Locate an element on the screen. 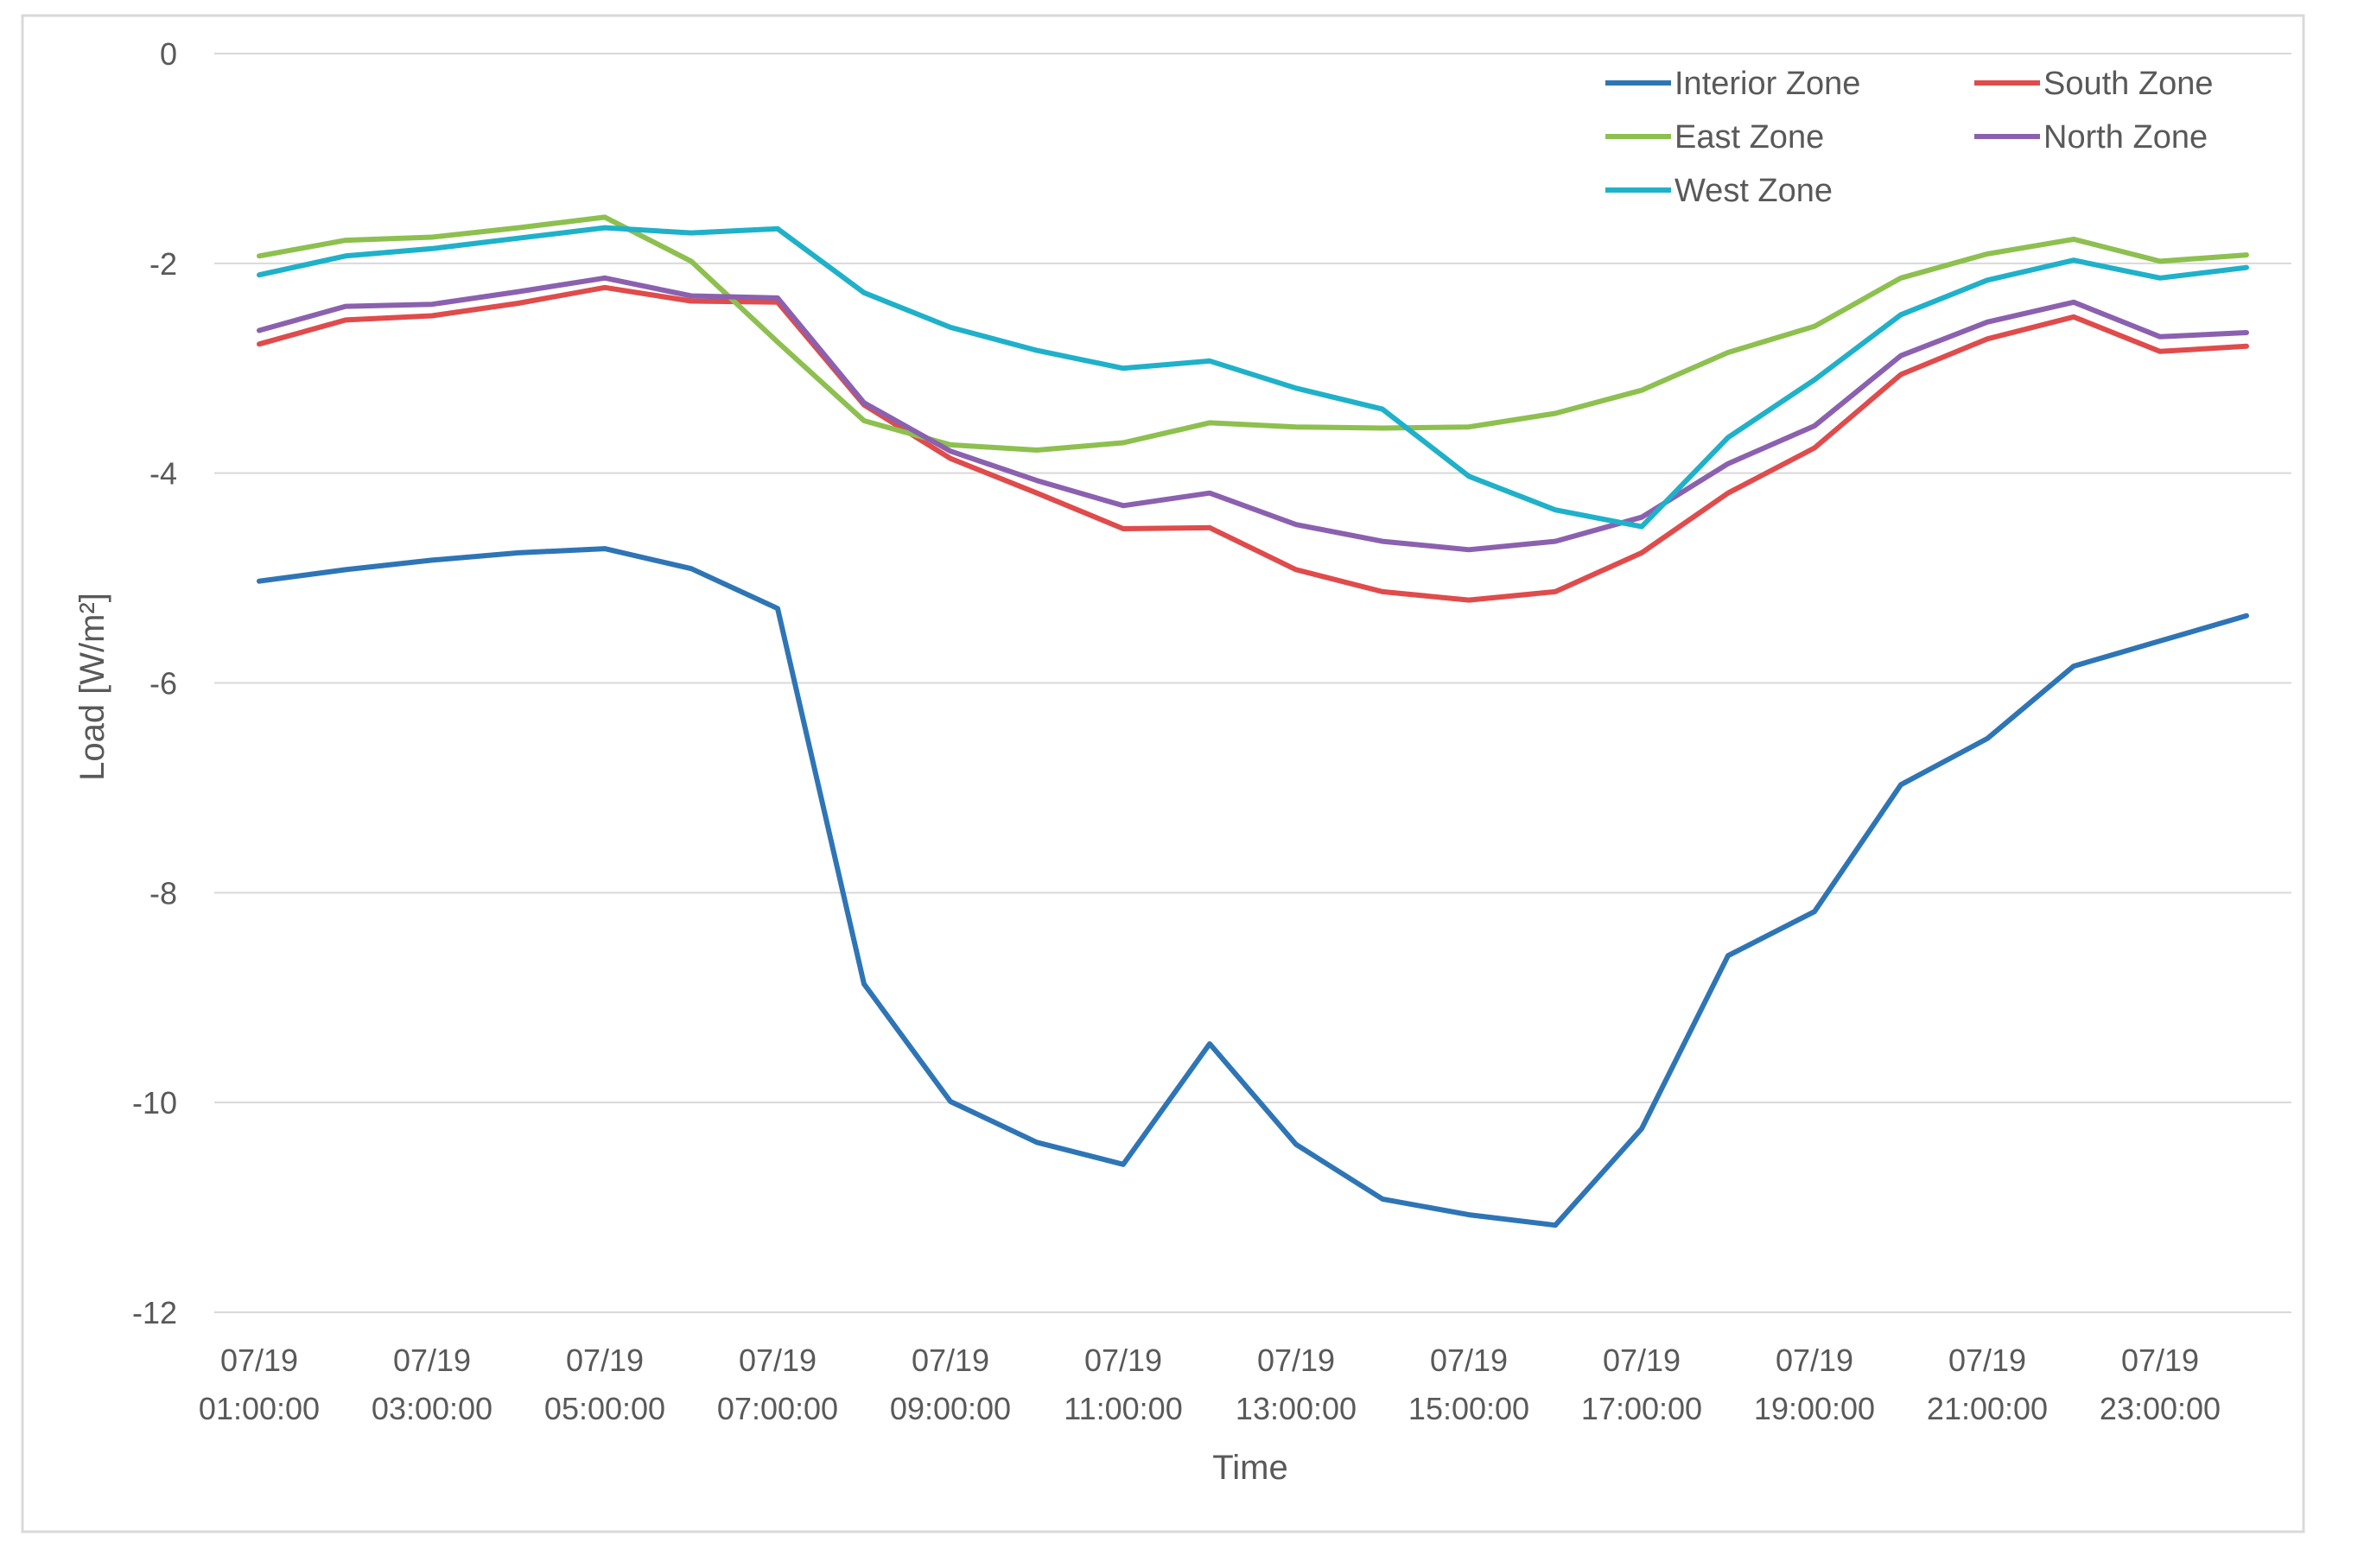  x-tick-time: 19:00:00 is located at coordinates (1814, 1408).